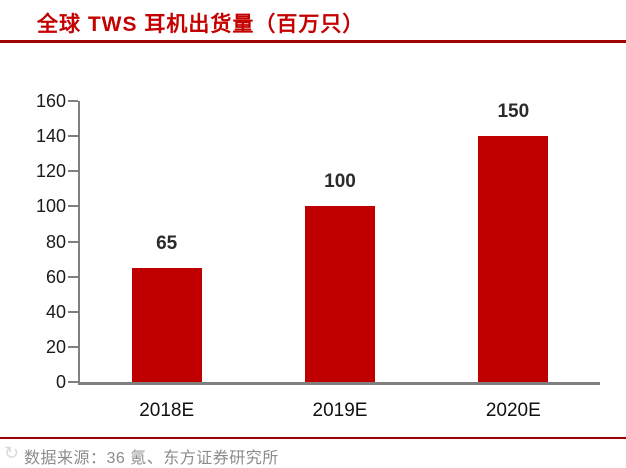 The image size is (626, 468). I want to click on chart-title: 全球 TWS 耳机出货量（百万只）, so click(201, 24).